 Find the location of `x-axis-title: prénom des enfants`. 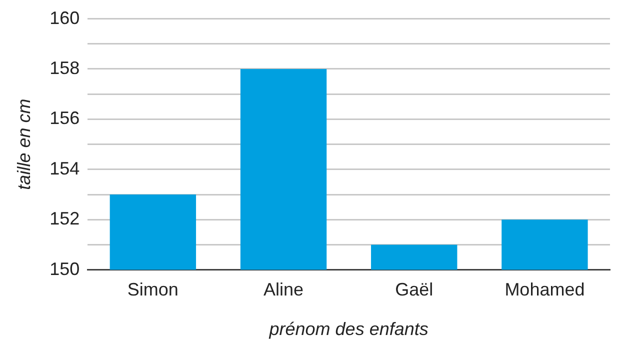

x-axis-title: prénom des enfants is located at coordinates (348, 329).